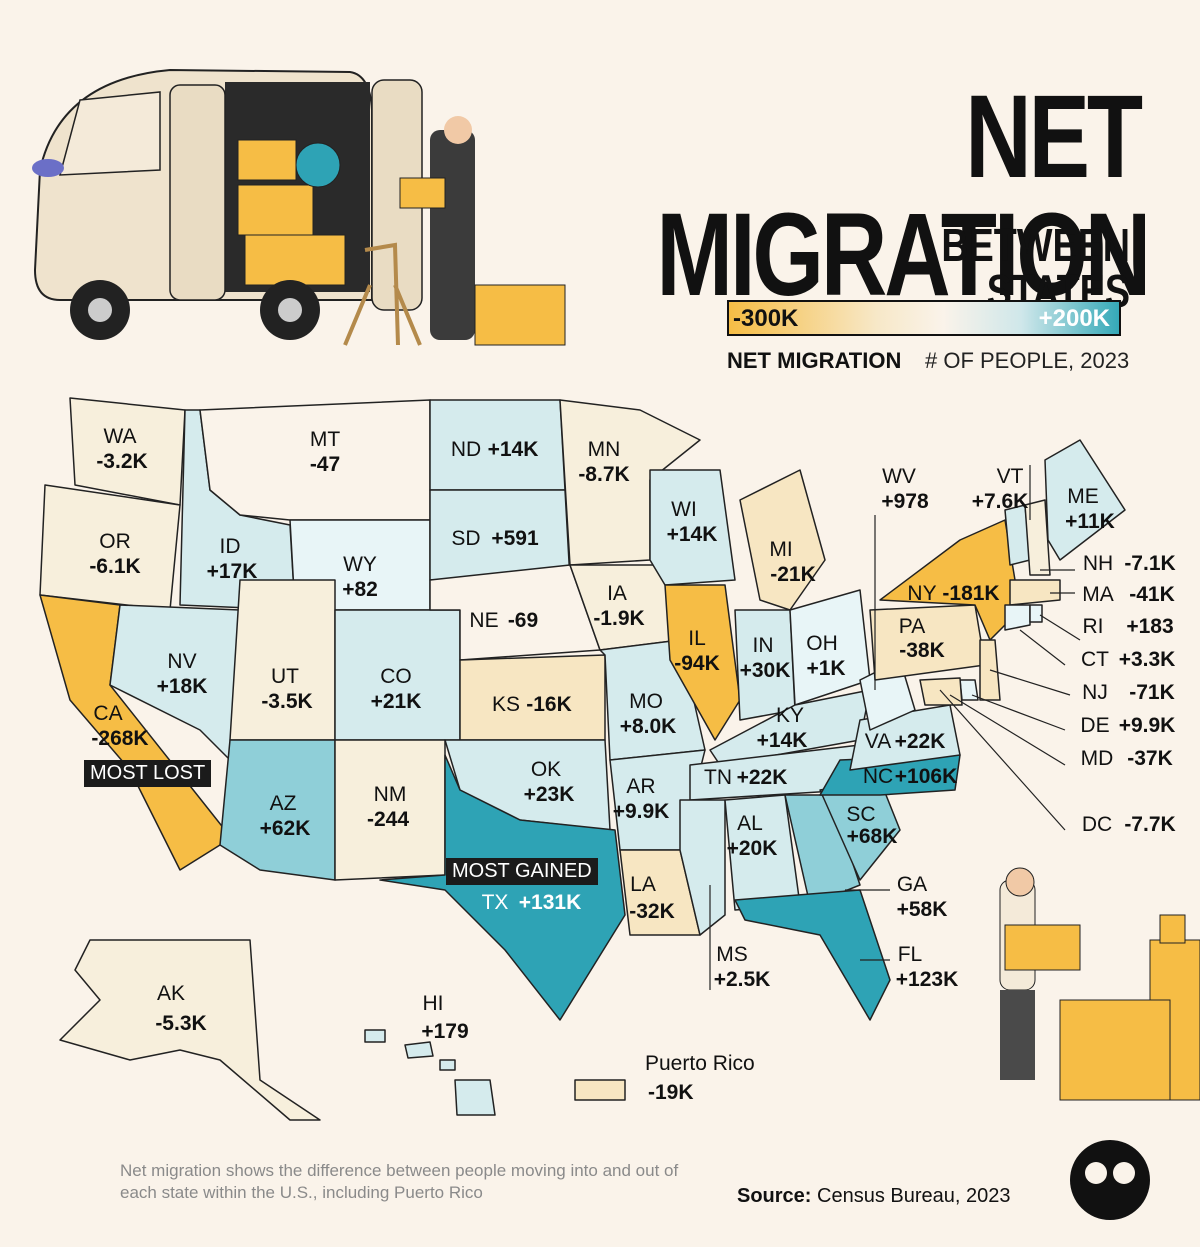  I want to click on state-value-PR: -19K, so click(671, 1092).